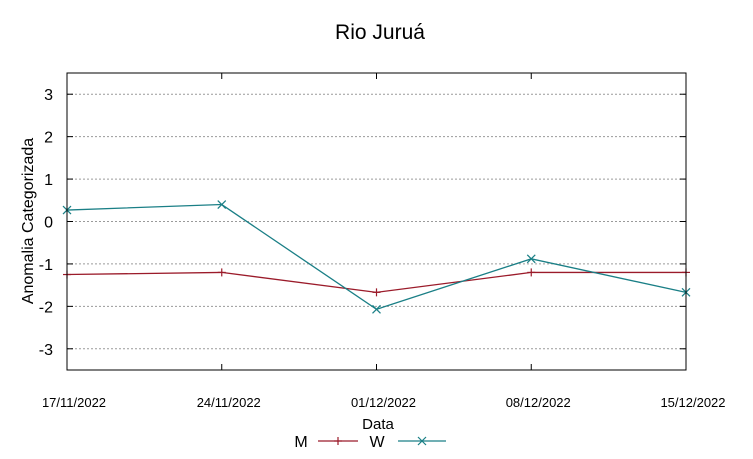  Describe the element at coordinates (48, 223) in the screenshot. I see `y-tick-label: 0` at that location.